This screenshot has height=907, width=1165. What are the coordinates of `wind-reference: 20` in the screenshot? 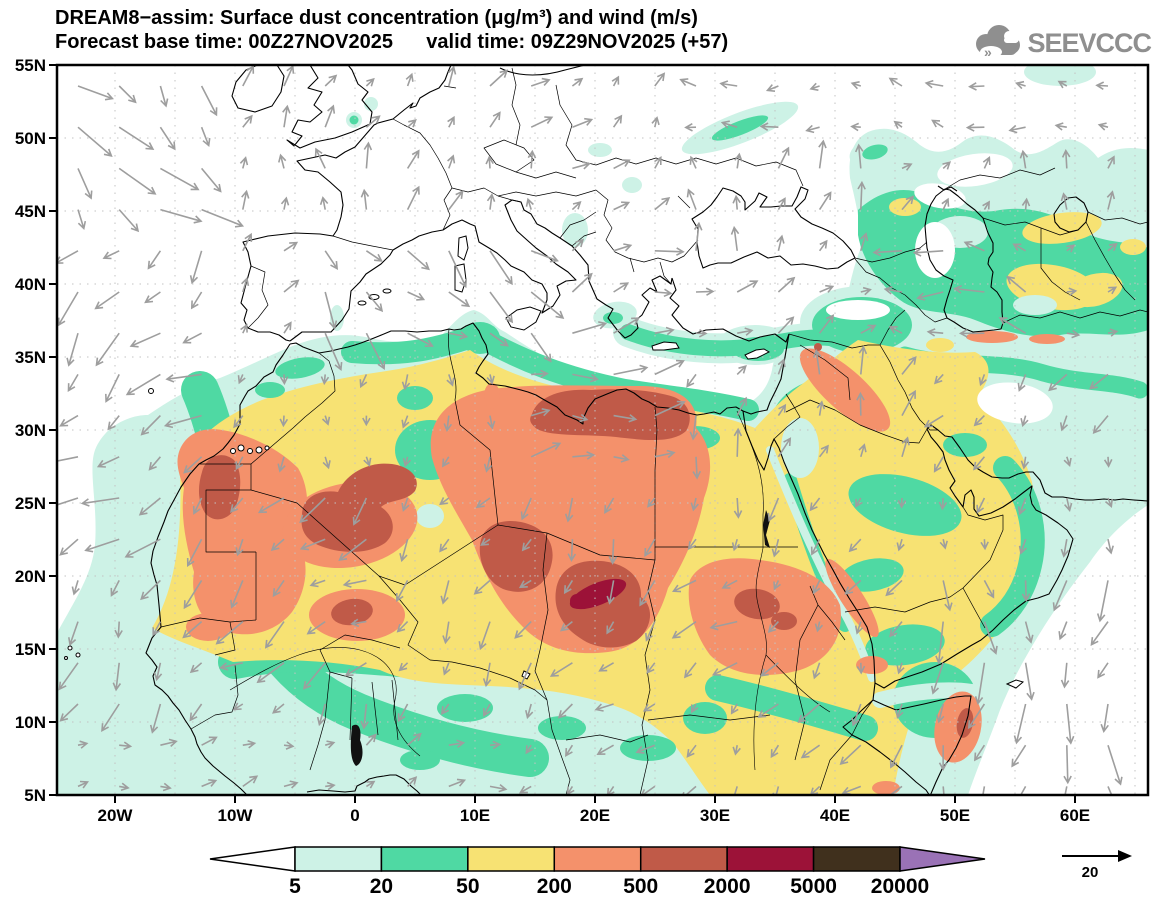 It's located at (1097, 865).